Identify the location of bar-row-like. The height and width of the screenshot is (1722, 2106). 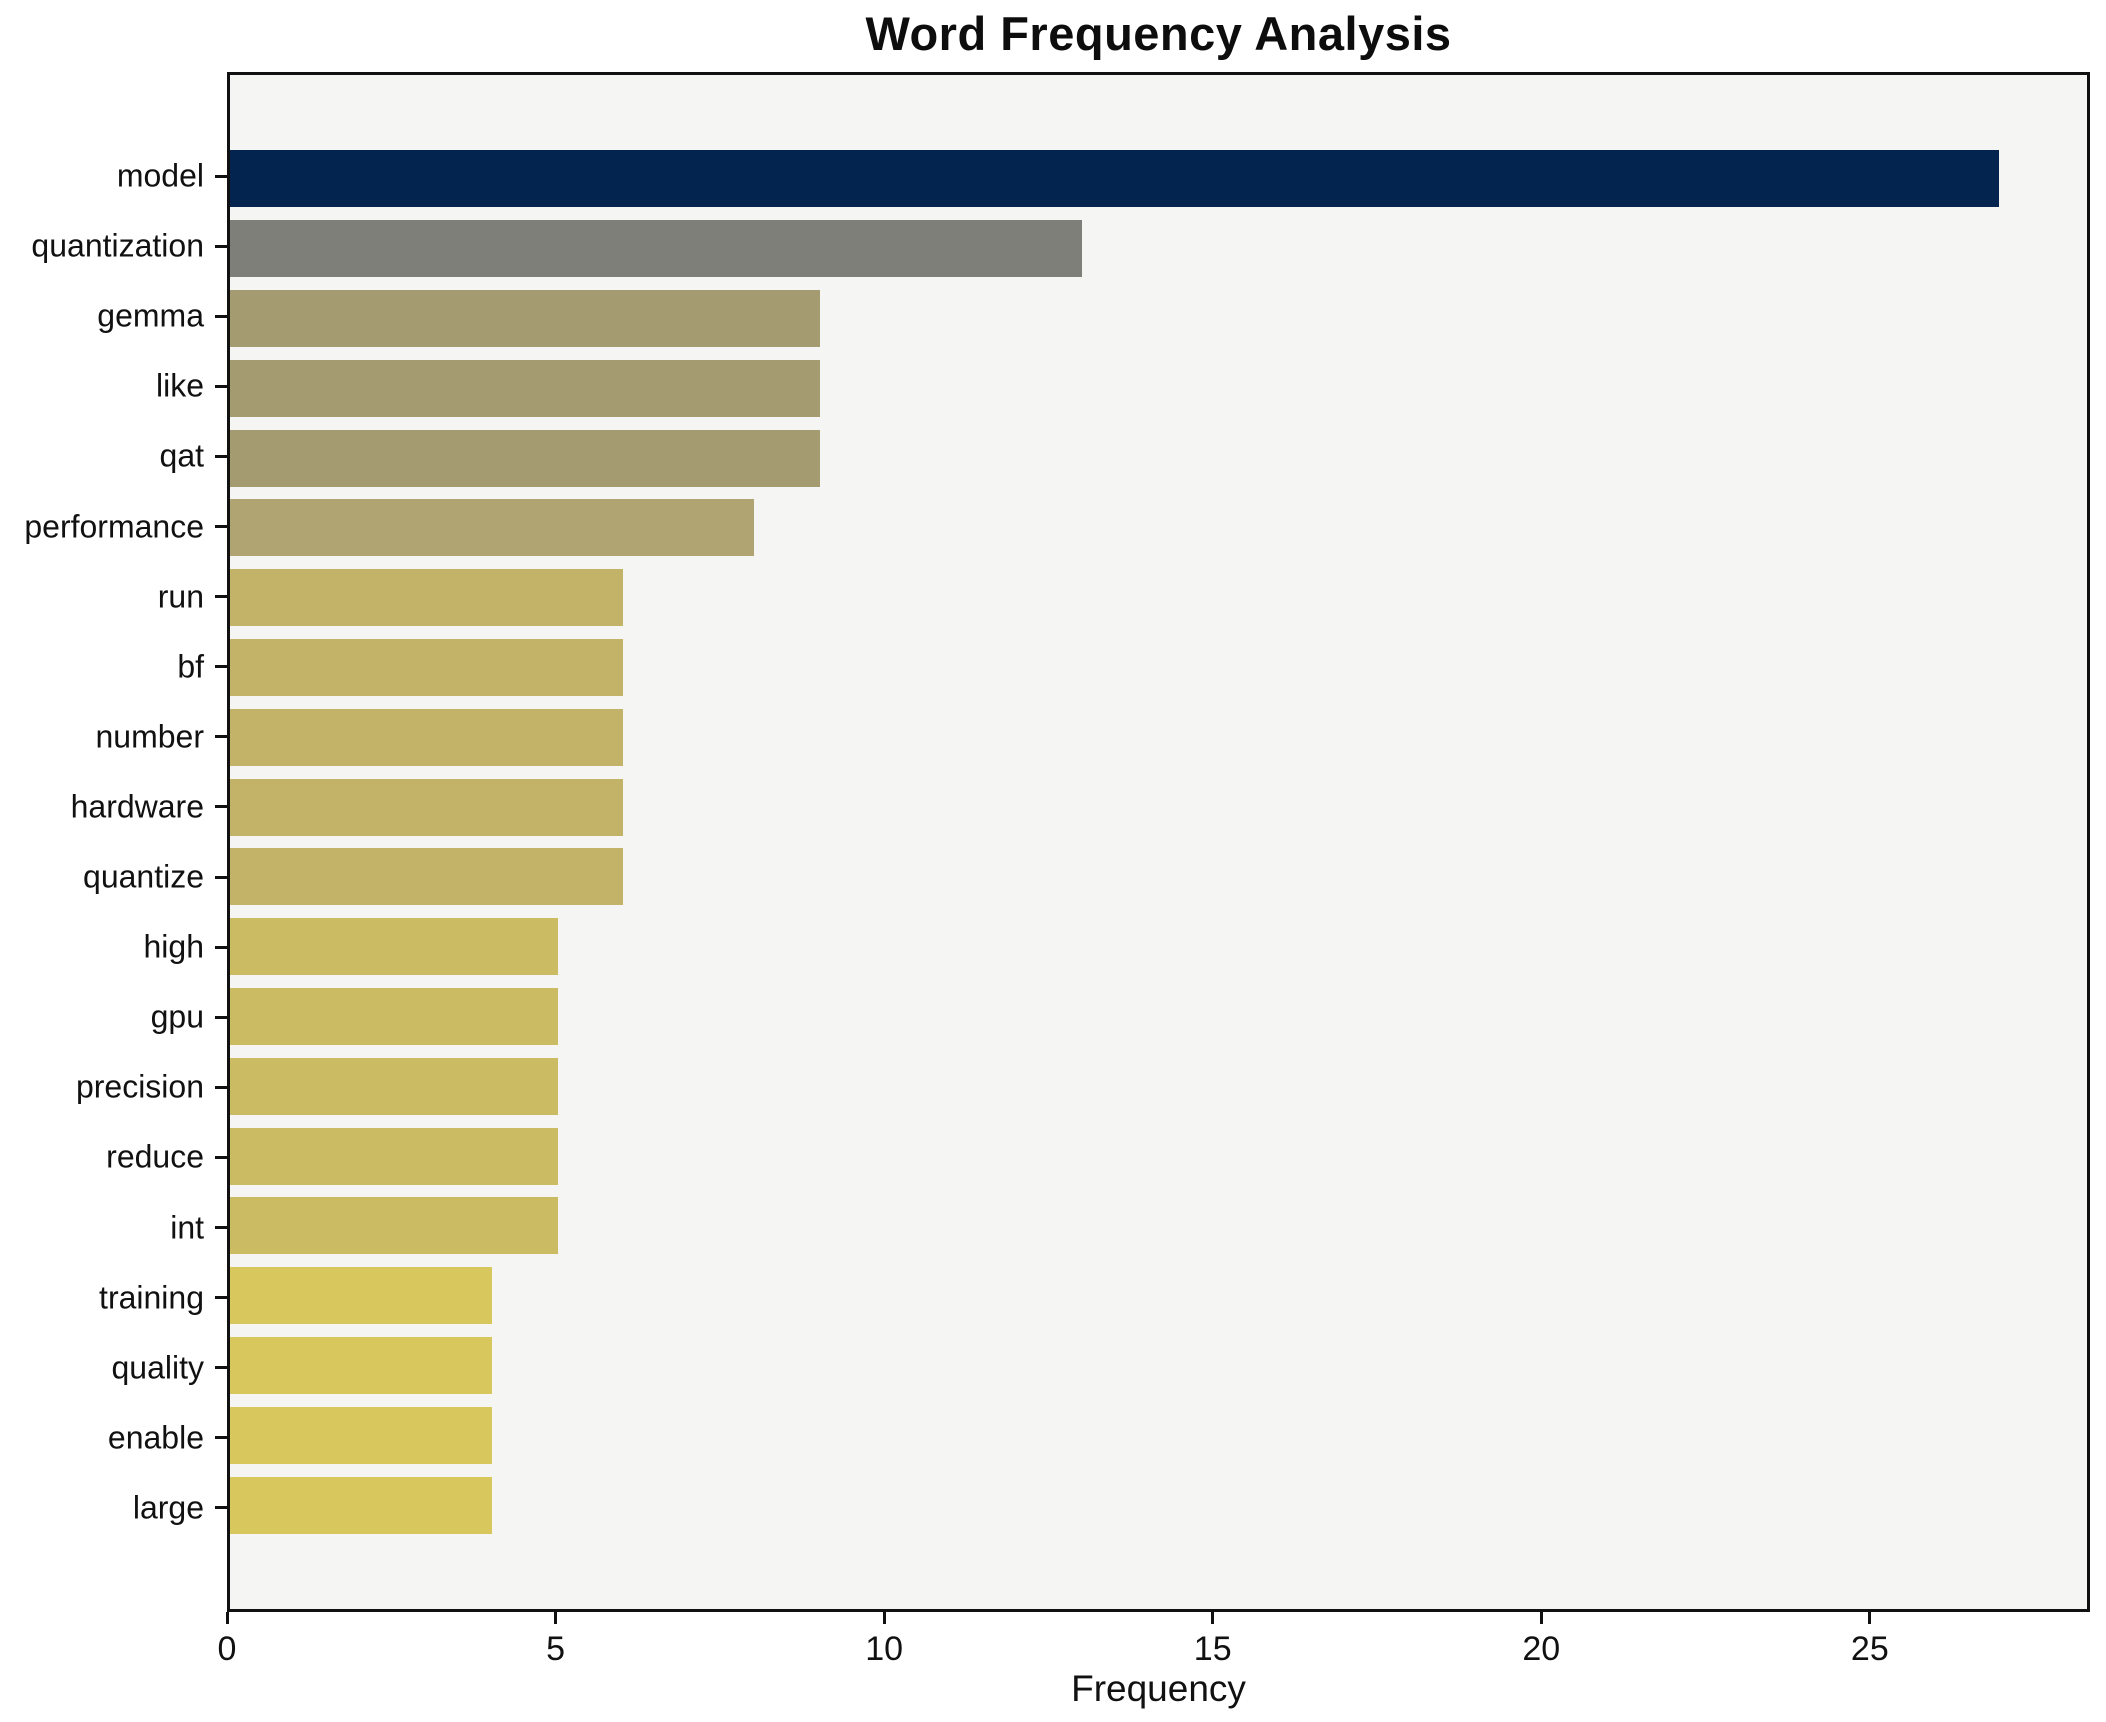
(1158, 388).